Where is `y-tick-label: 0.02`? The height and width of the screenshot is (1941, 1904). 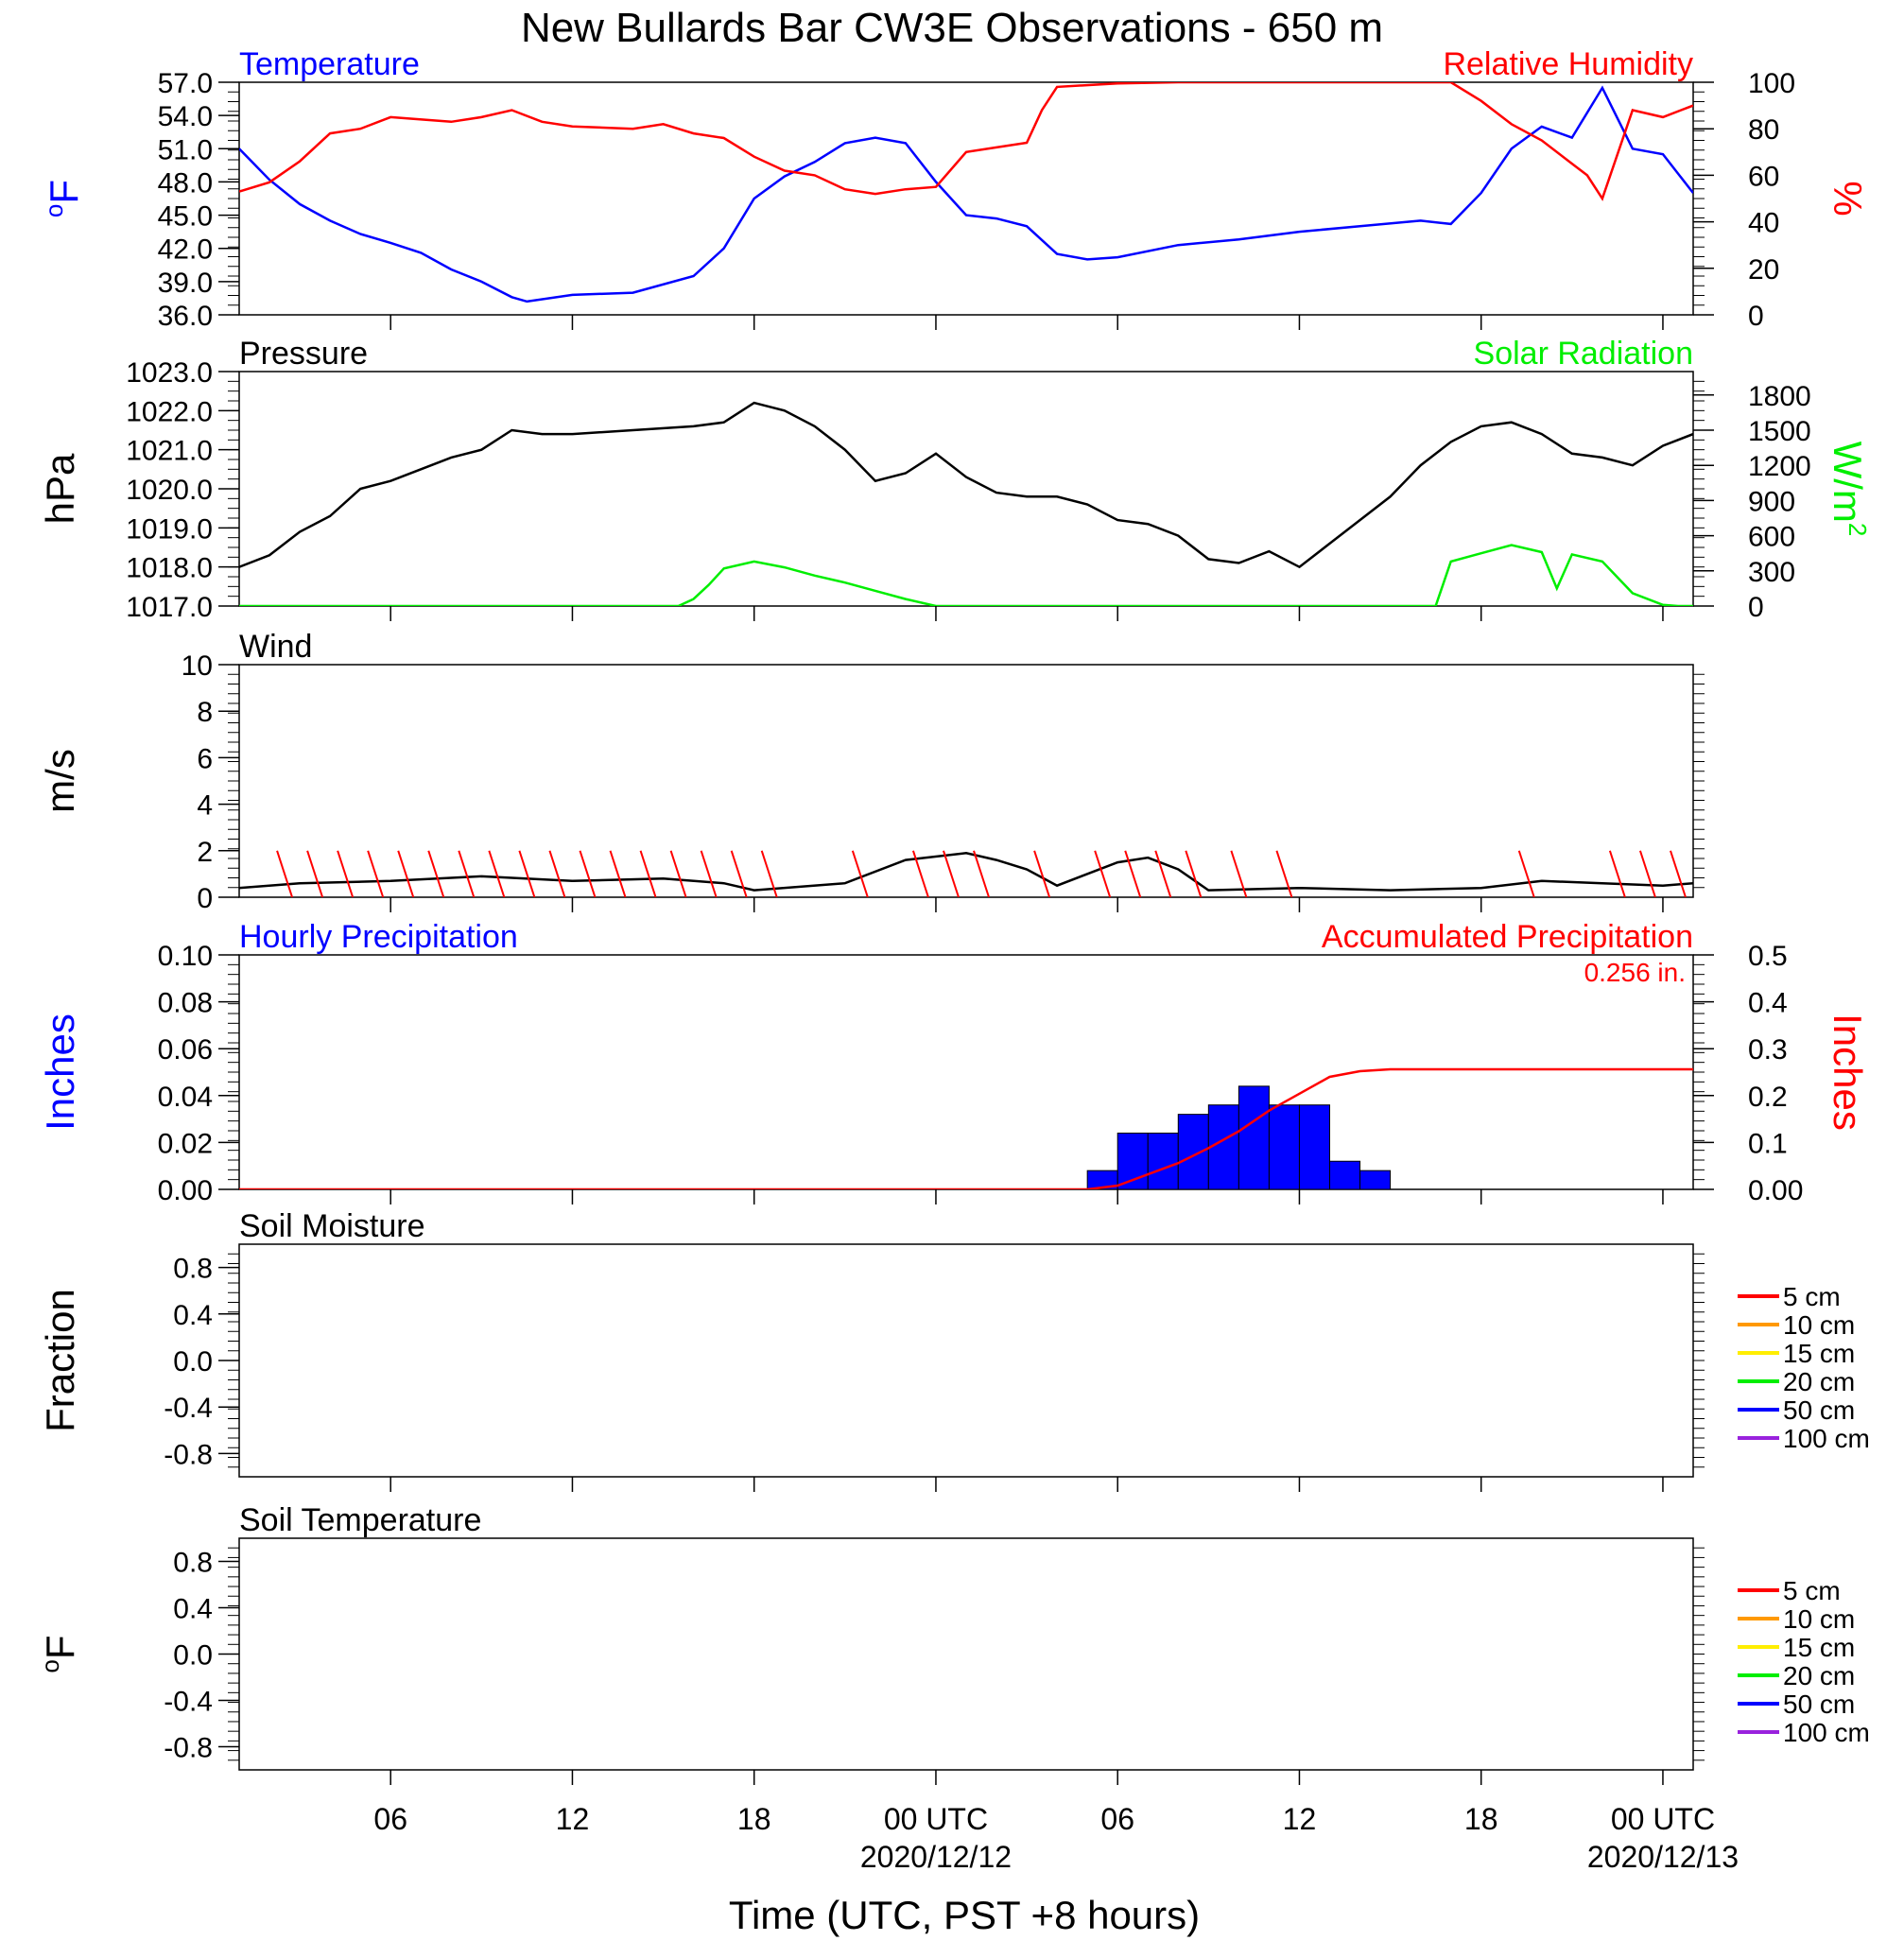
y-tick-label: 0.02 is located at coordinates (185, 1144).